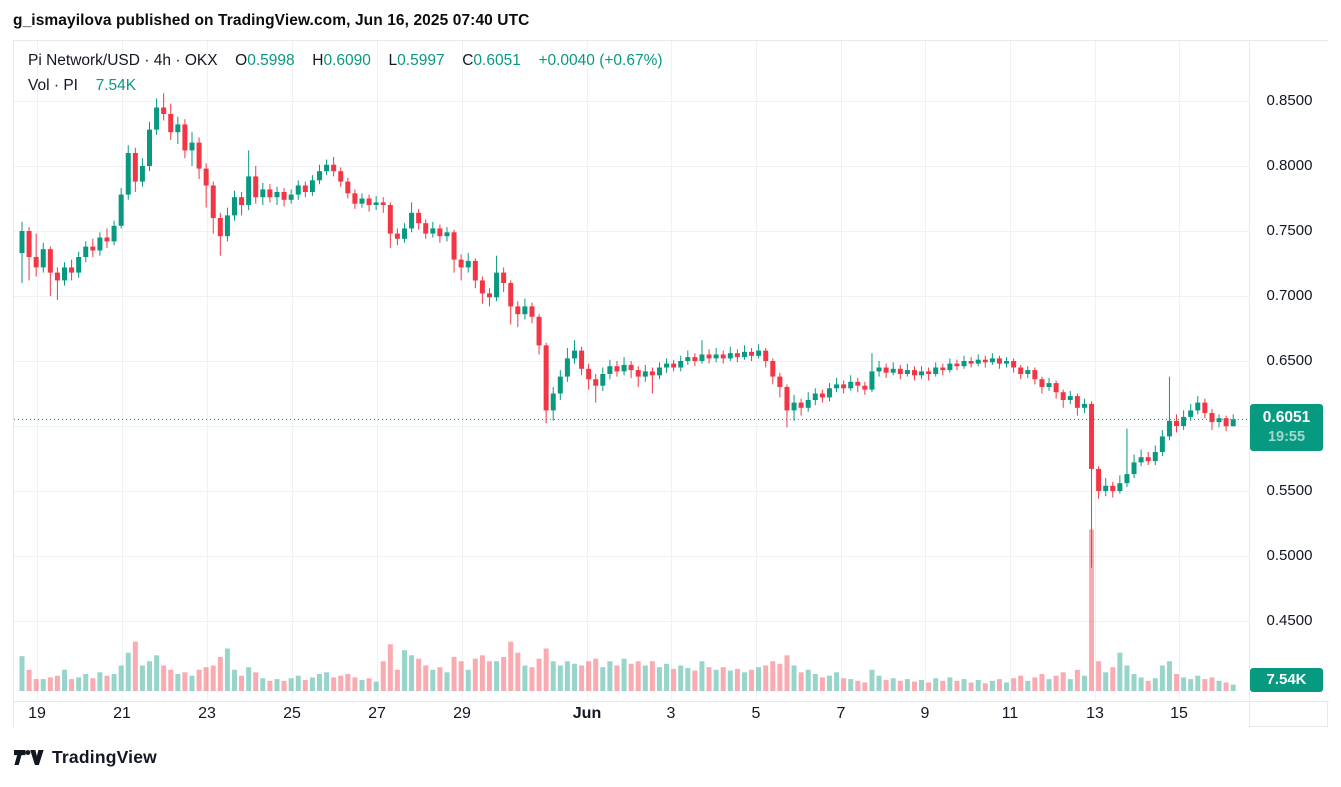 The image size is (1341, 787). What do you see at coordinates (756, 713) in the screenshot?
I see `time-tick-label: 5` at bounding box center [756, 713].